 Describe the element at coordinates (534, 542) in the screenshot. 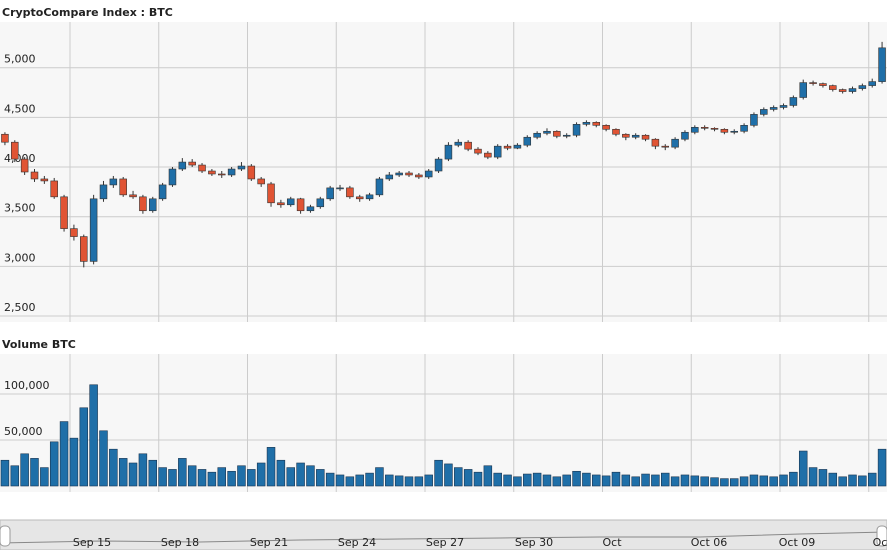

I see `navigator-date-label: Sep 30` at that location.